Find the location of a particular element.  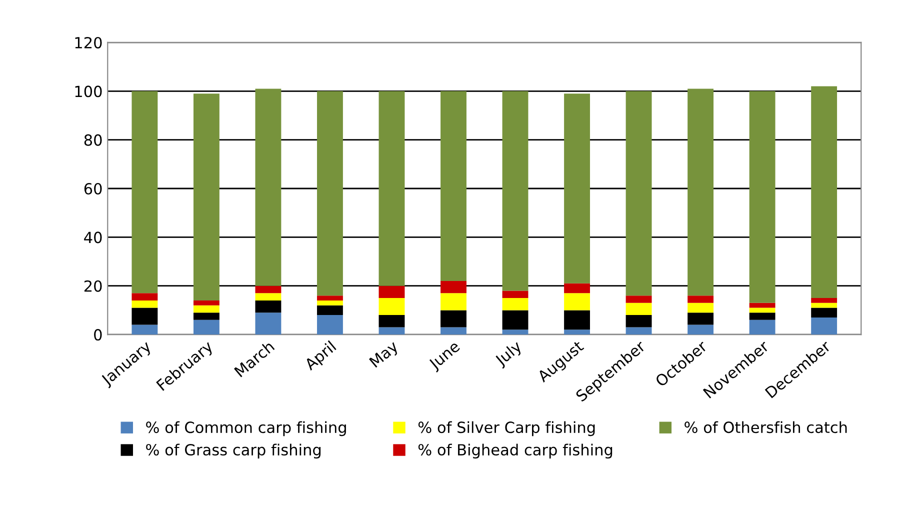

legend-label: % of Bighead carp fishing is located at coordinates (515, 451).